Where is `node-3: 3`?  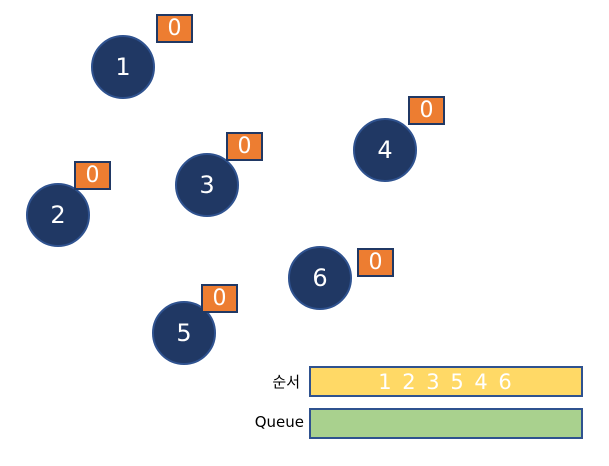 node-3: 3 is located at coordinates (207, 185).